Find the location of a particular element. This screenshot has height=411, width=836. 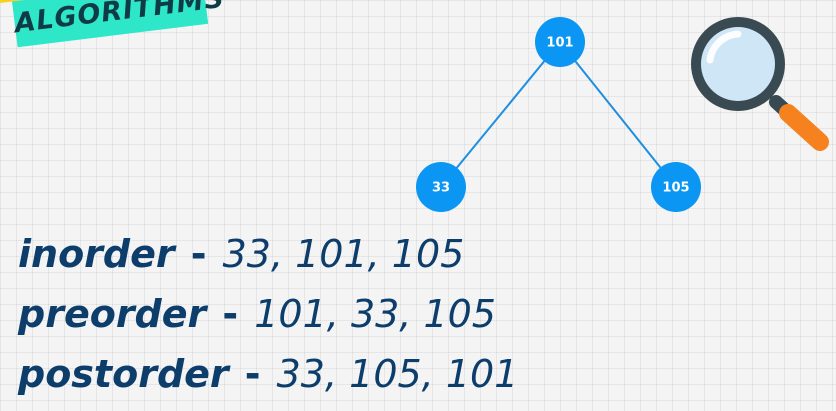

tree-node-right: 105 is located at coordinates (676, 187).